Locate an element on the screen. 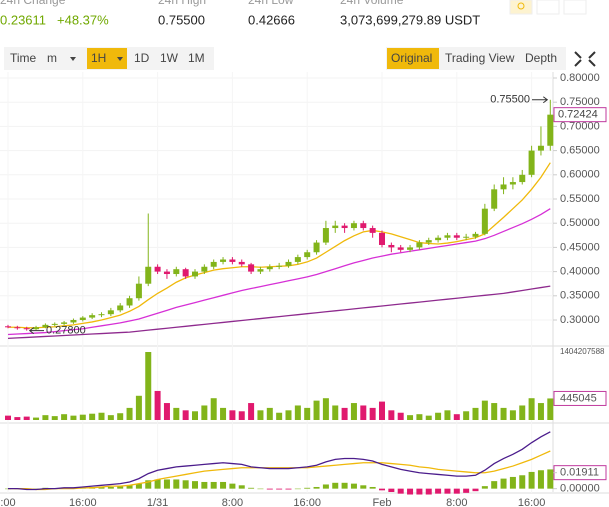  stat-label: 24h Volume is located at coordinates (372, 3).